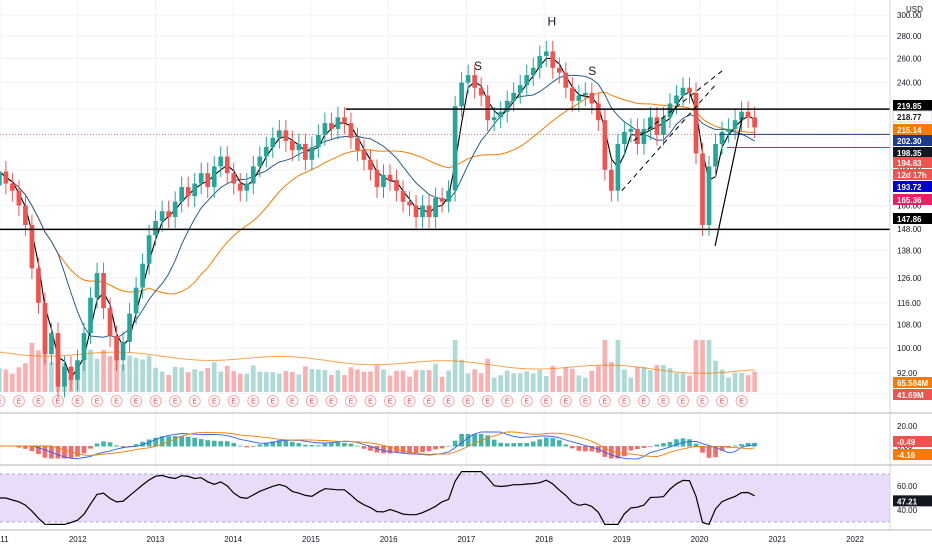 This screenshot has width=932, height=550. What do you see at coordinates (777, 539) in the screenshot?
I see `x-tick-label: 2021` at bounding box center [777, 539].